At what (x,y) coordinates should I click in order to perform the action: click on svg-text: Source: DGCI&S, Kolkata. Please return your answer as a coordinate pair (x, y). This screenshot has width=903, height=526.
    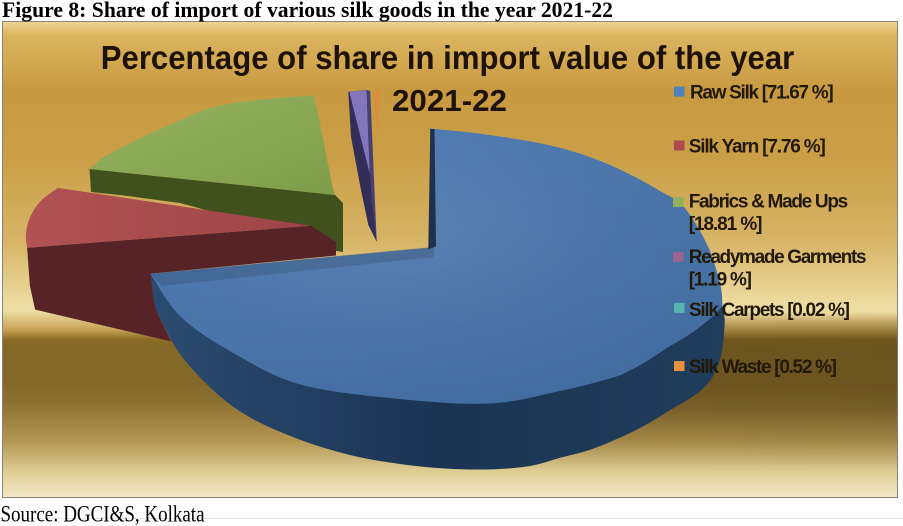
    Looking at the image, I should click on (103, 513).